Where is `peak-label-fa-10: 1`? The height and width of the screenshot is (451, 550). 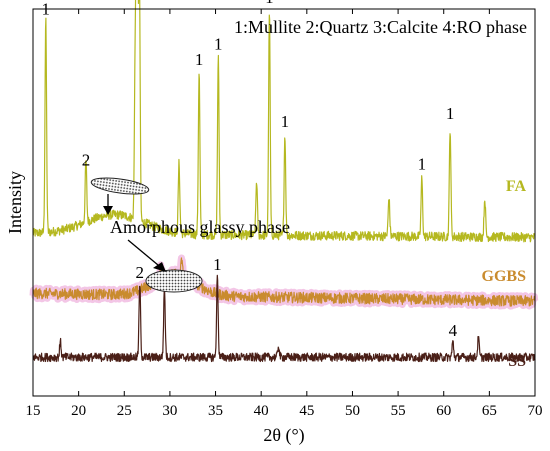
peak-label-fa-10: 1 is located at coordinates (285, 121).